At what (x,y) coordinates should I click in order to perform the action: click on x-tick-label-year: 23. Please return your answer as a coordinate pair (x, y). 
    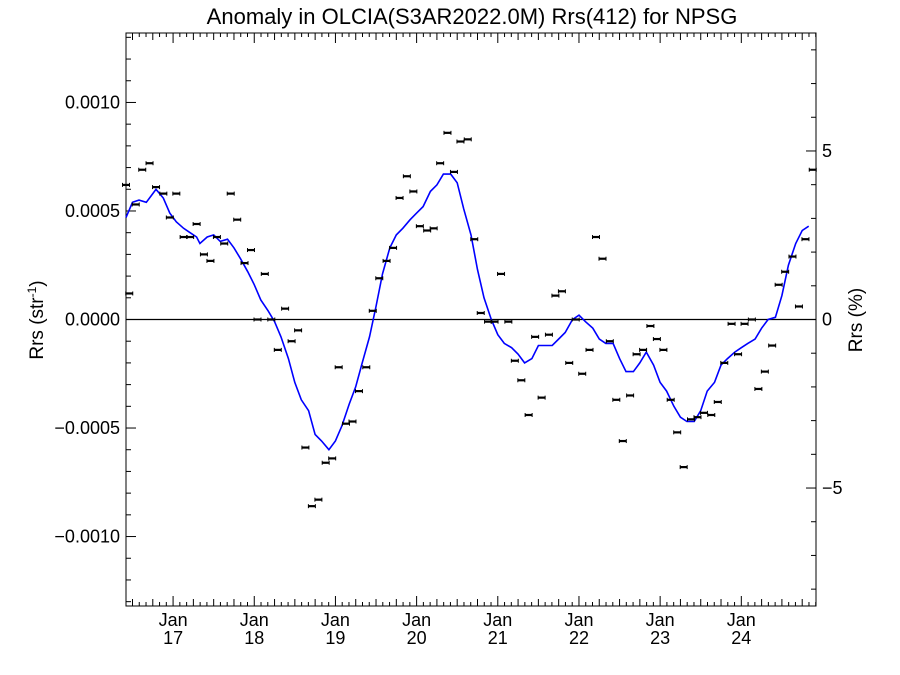
    Looking at the image, I should click on (660, 638).